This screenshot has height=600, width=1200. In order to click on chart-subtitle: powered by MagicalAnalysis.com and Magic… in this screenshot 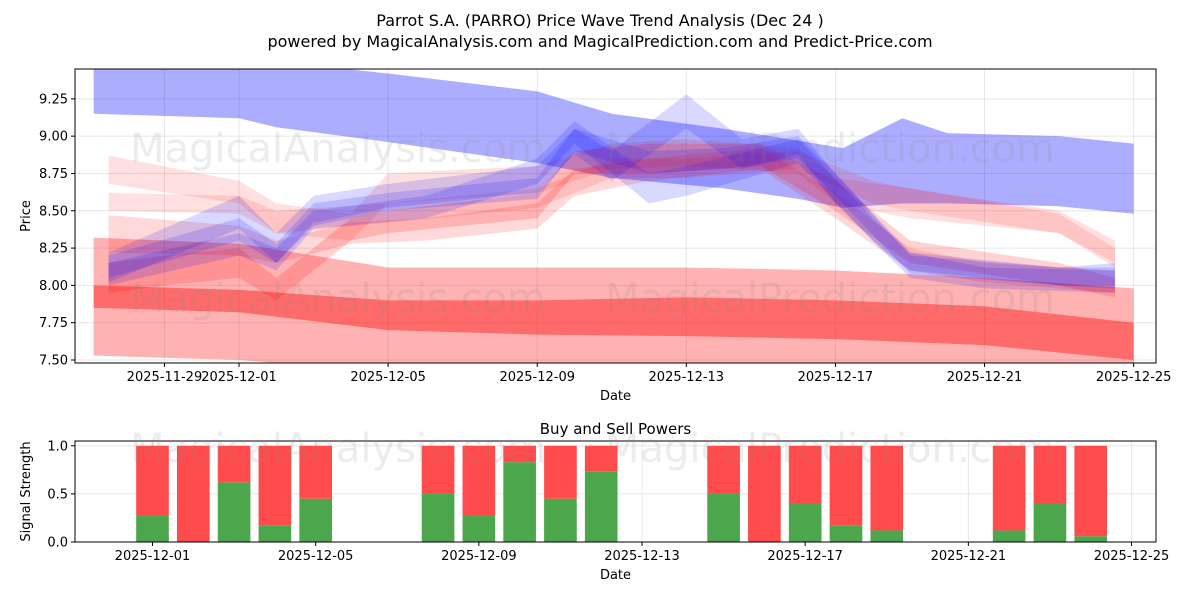, I will do `click(599, 41)`.